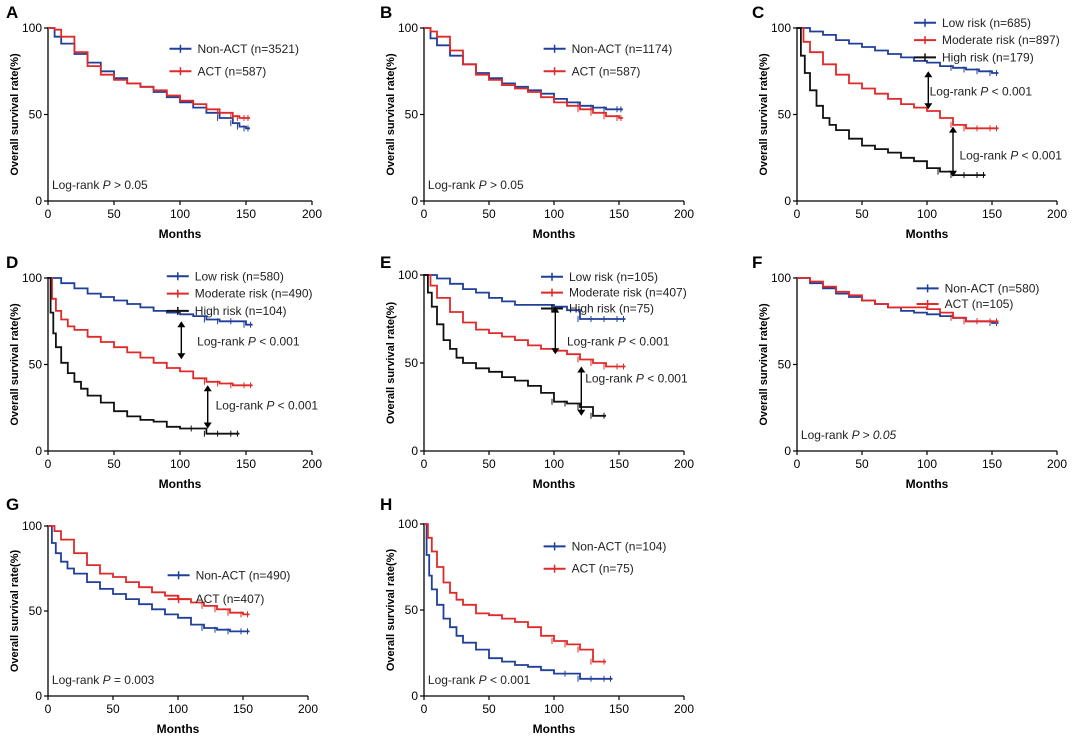 The height and width of the screenshot is (739, 1072). What do you see at coordinates (613, 277) in the screenshot?
I see `legend-label: Low risk (n=105)` at bounding box center [613, 277].